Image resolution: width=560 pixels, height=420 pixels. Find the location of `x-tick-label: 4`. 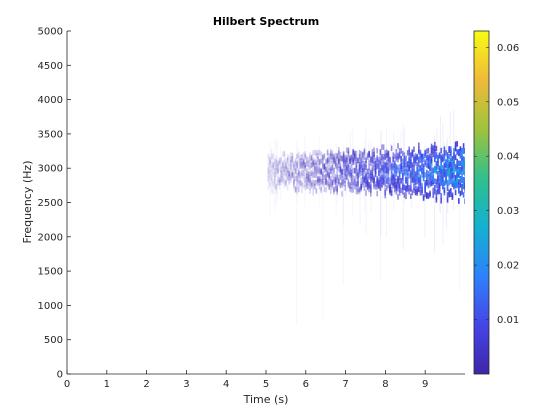

x-tick-label: 4 is located at coordinates (226, 384).